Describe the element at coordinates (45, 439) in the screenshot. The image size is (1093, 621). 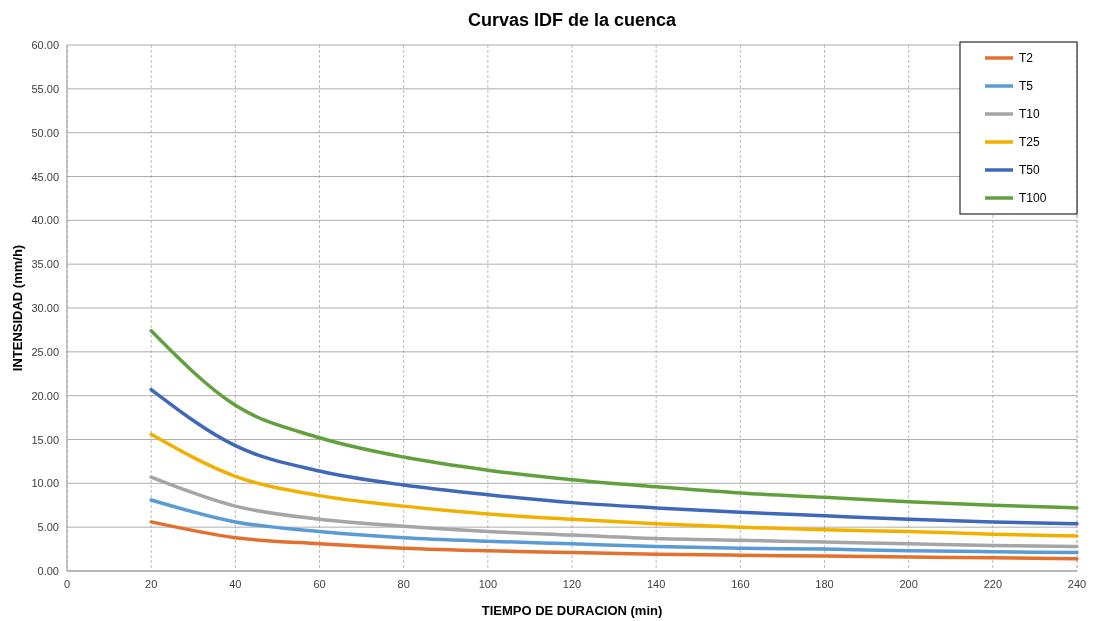
I see `y-tick-label: 15.00` at that location.